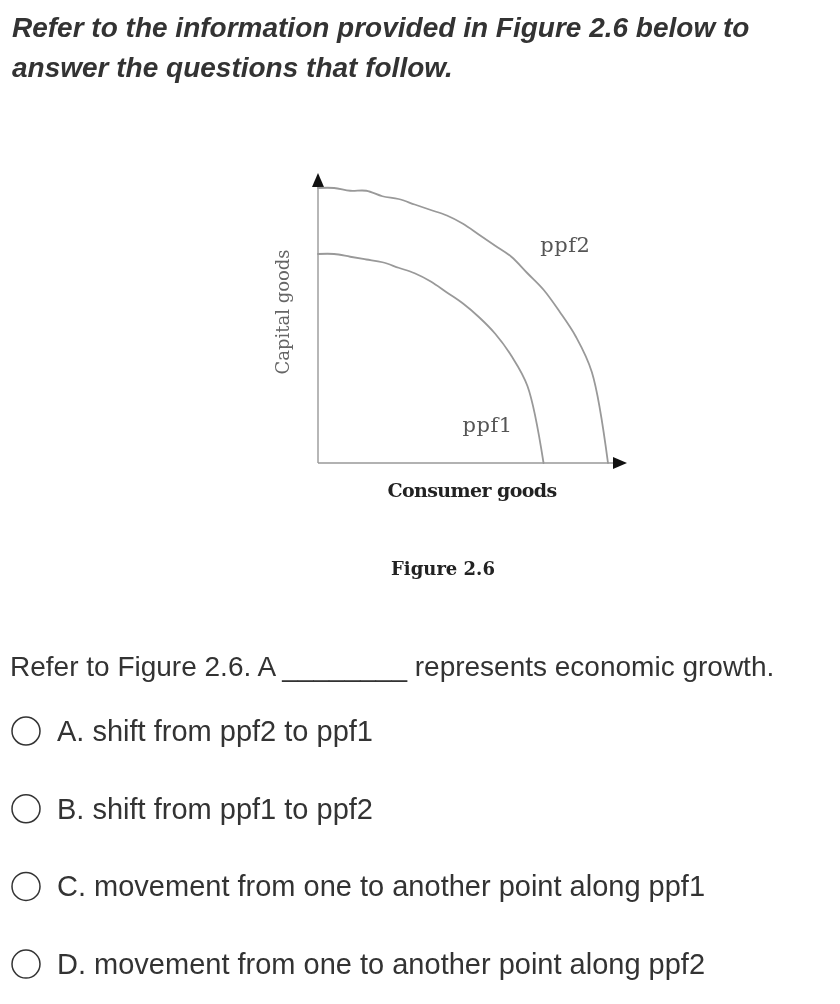  What do you see at coordinates (282, 312) in the screenshot?
I see `y-axis-title: Capital goods` at bounding box center [282, 312].